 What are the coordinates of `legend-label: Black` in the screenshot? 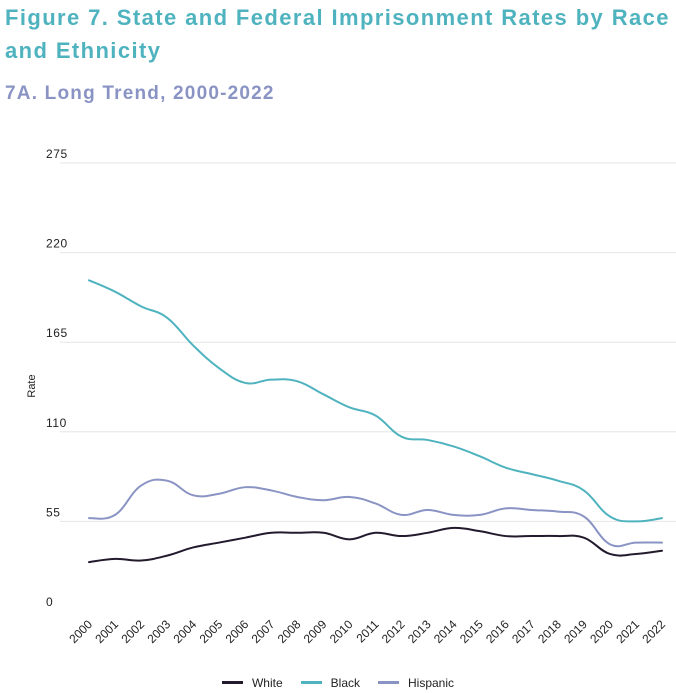 It's located at (345, 683).